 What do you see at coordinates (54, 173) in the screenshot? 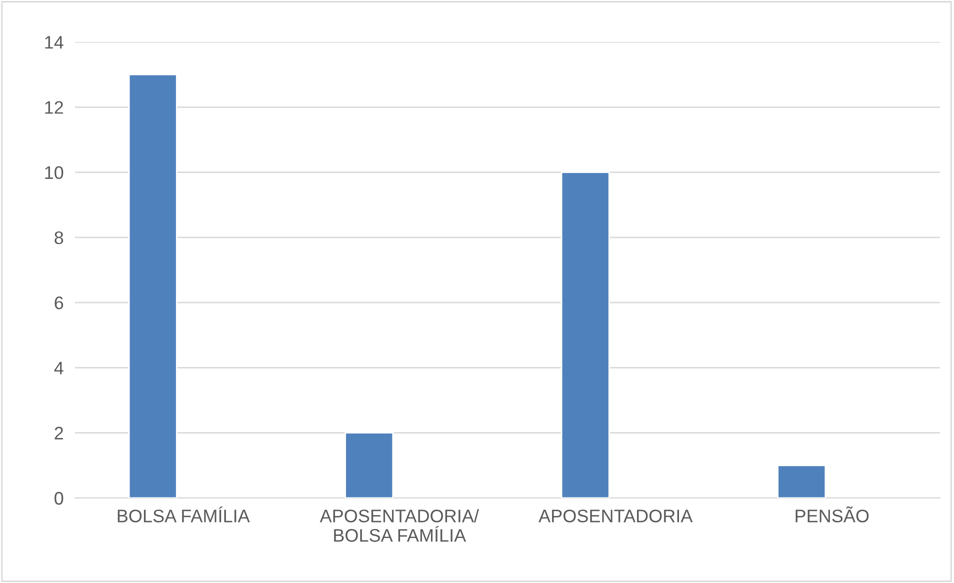
I see `y-tick-label: 10` at bounding box center [54, 173].